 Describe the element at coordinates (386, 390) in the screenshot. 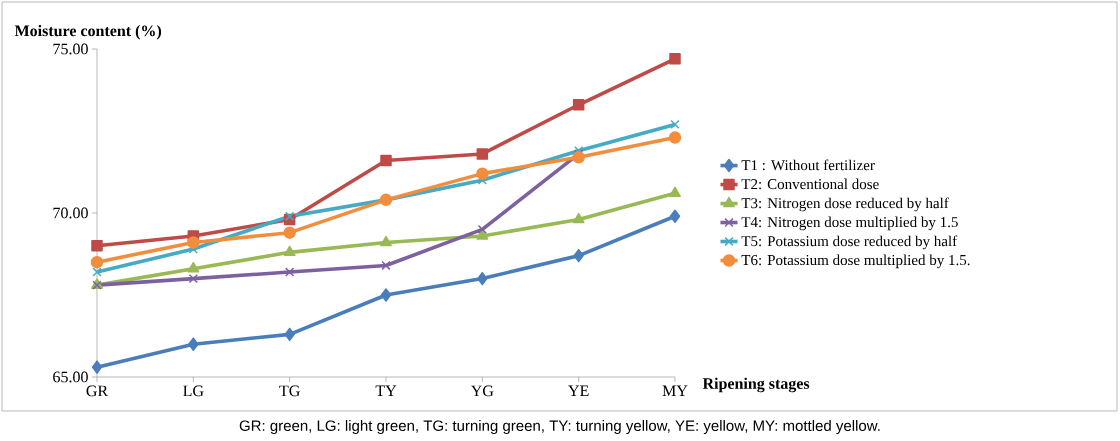

I see `x-tick-label: TY` at that location.